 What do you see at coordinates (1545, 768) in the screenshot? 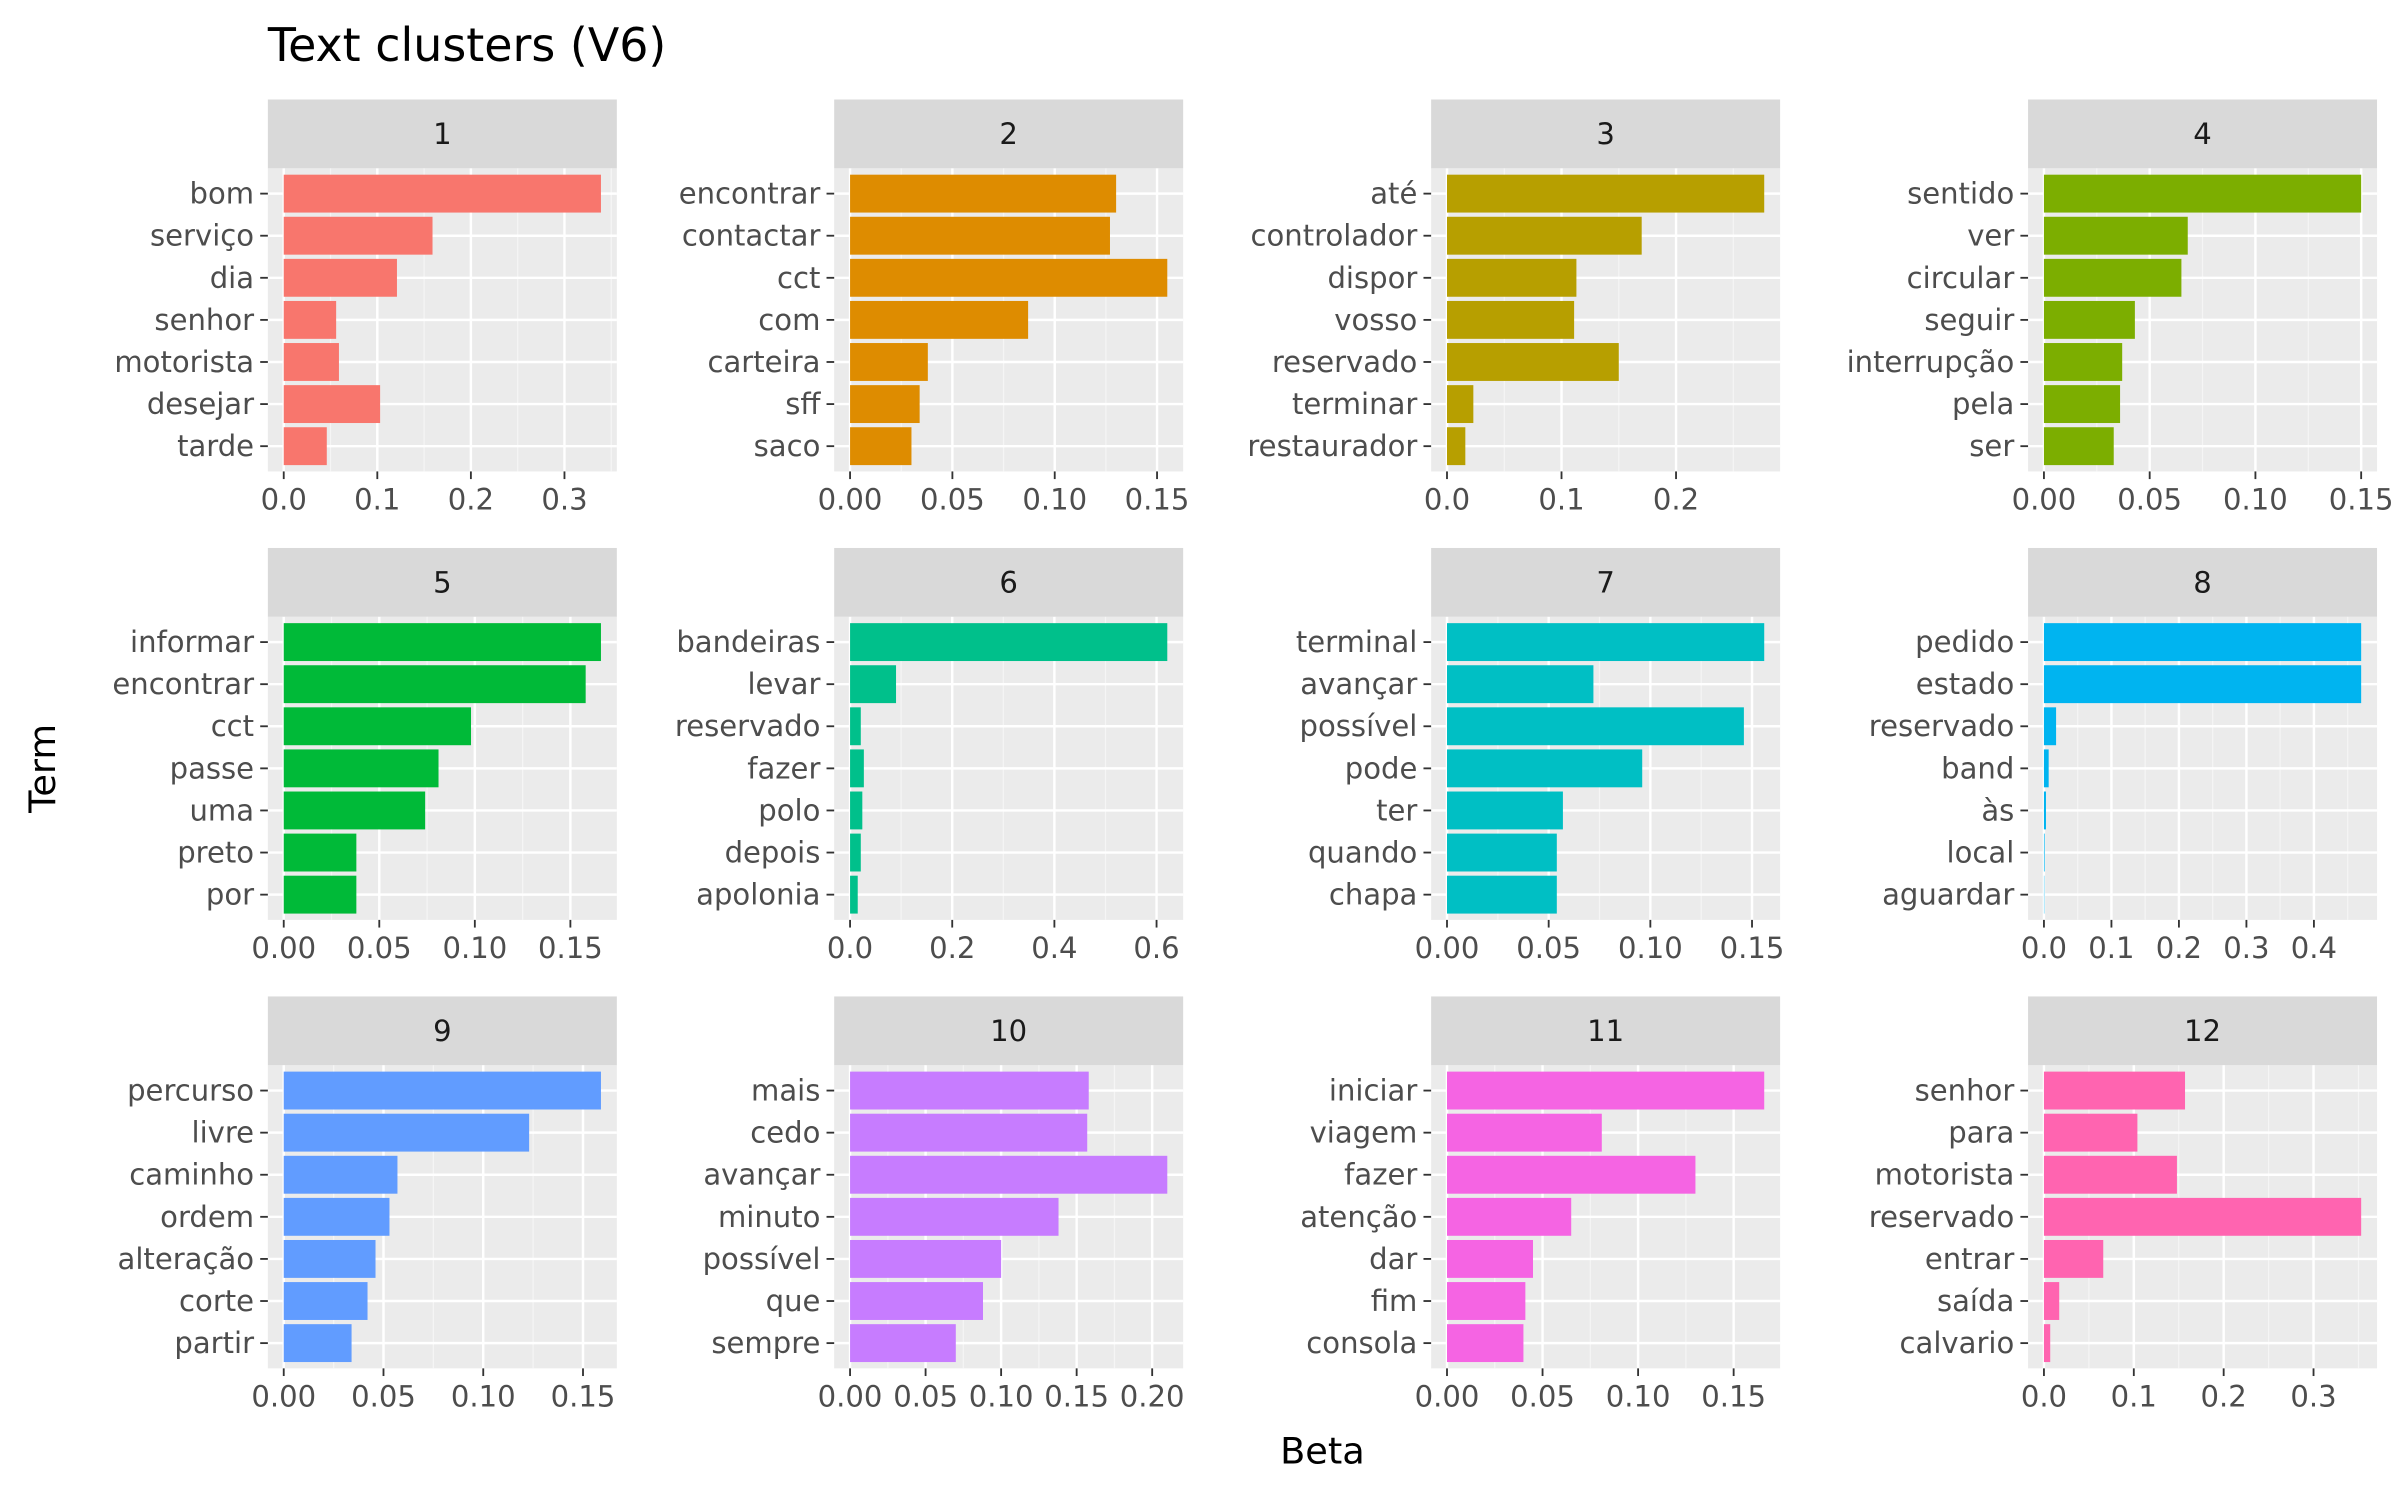
I see `bar-pode` at bounding box center [1545, 768].